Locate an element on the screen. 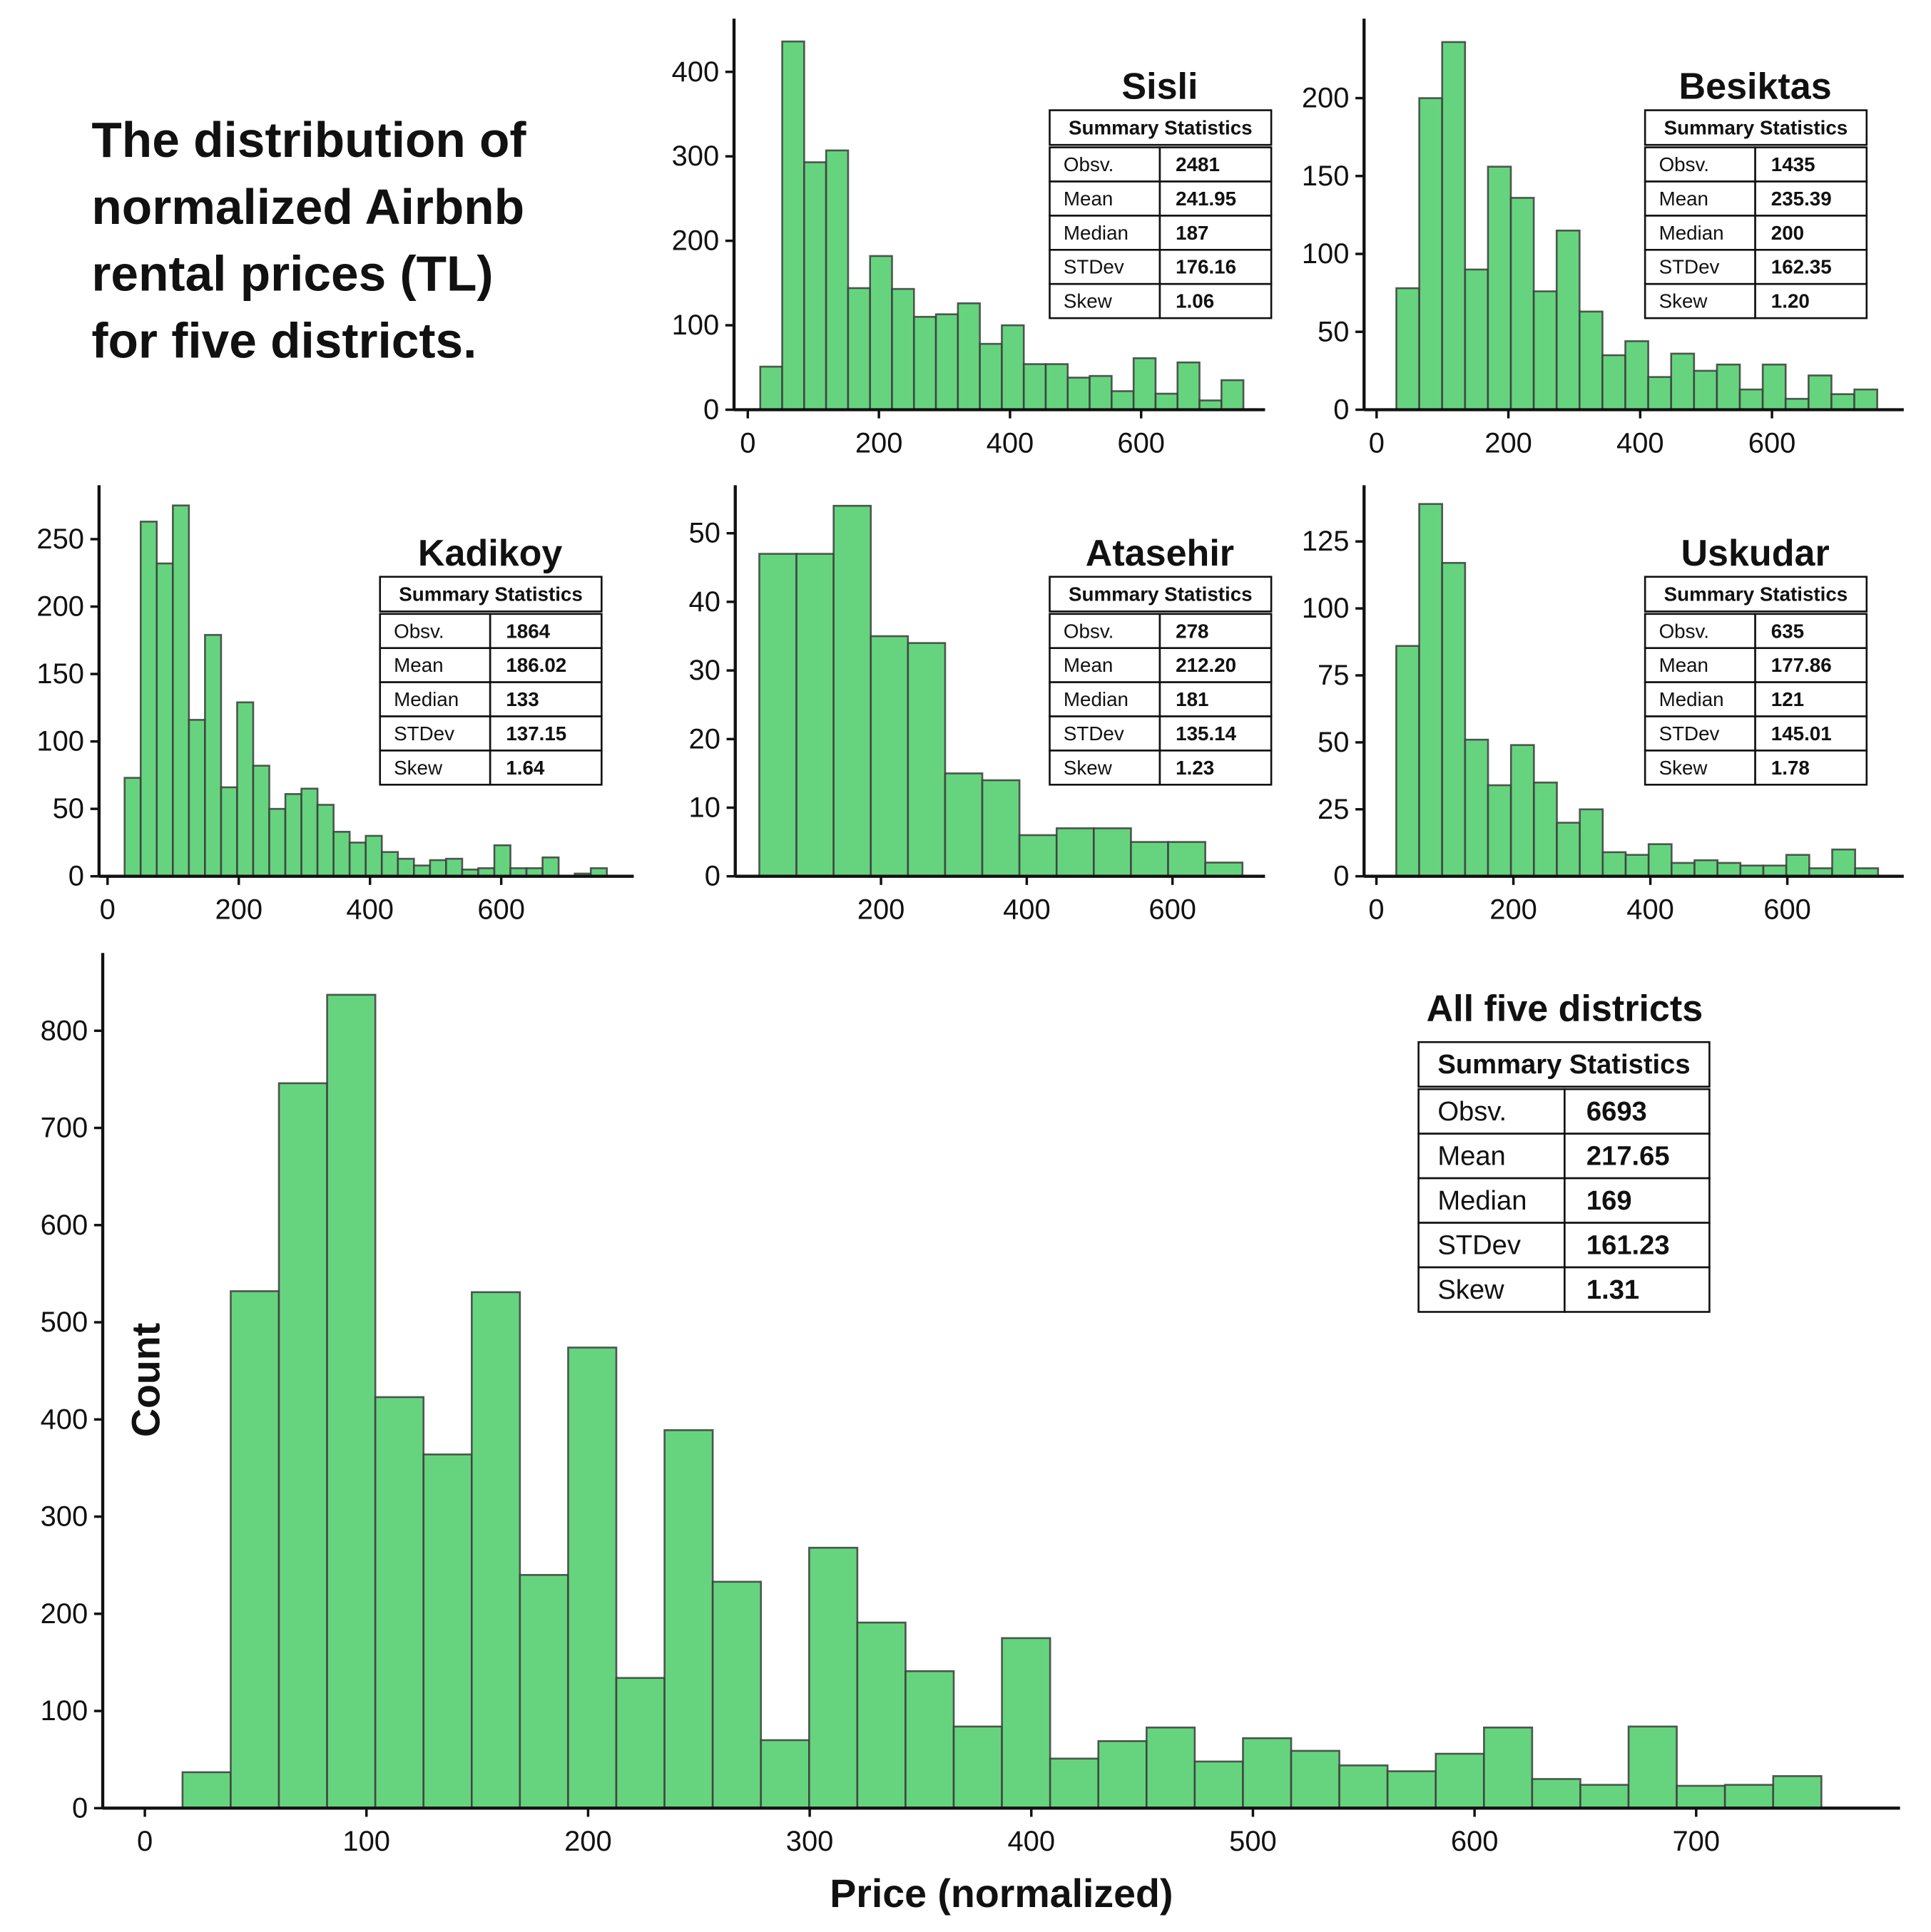  table-row-value: 6693 is located at coordinates (1616, 1111).